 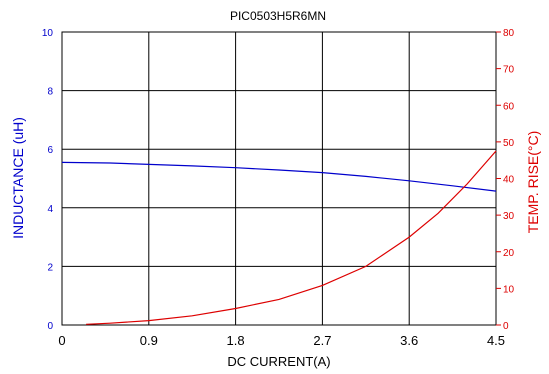 What do you see at coordinates (509, 253) in the screenshot?
I see `right-tick-label: 20` at bounding box center [509, 253].